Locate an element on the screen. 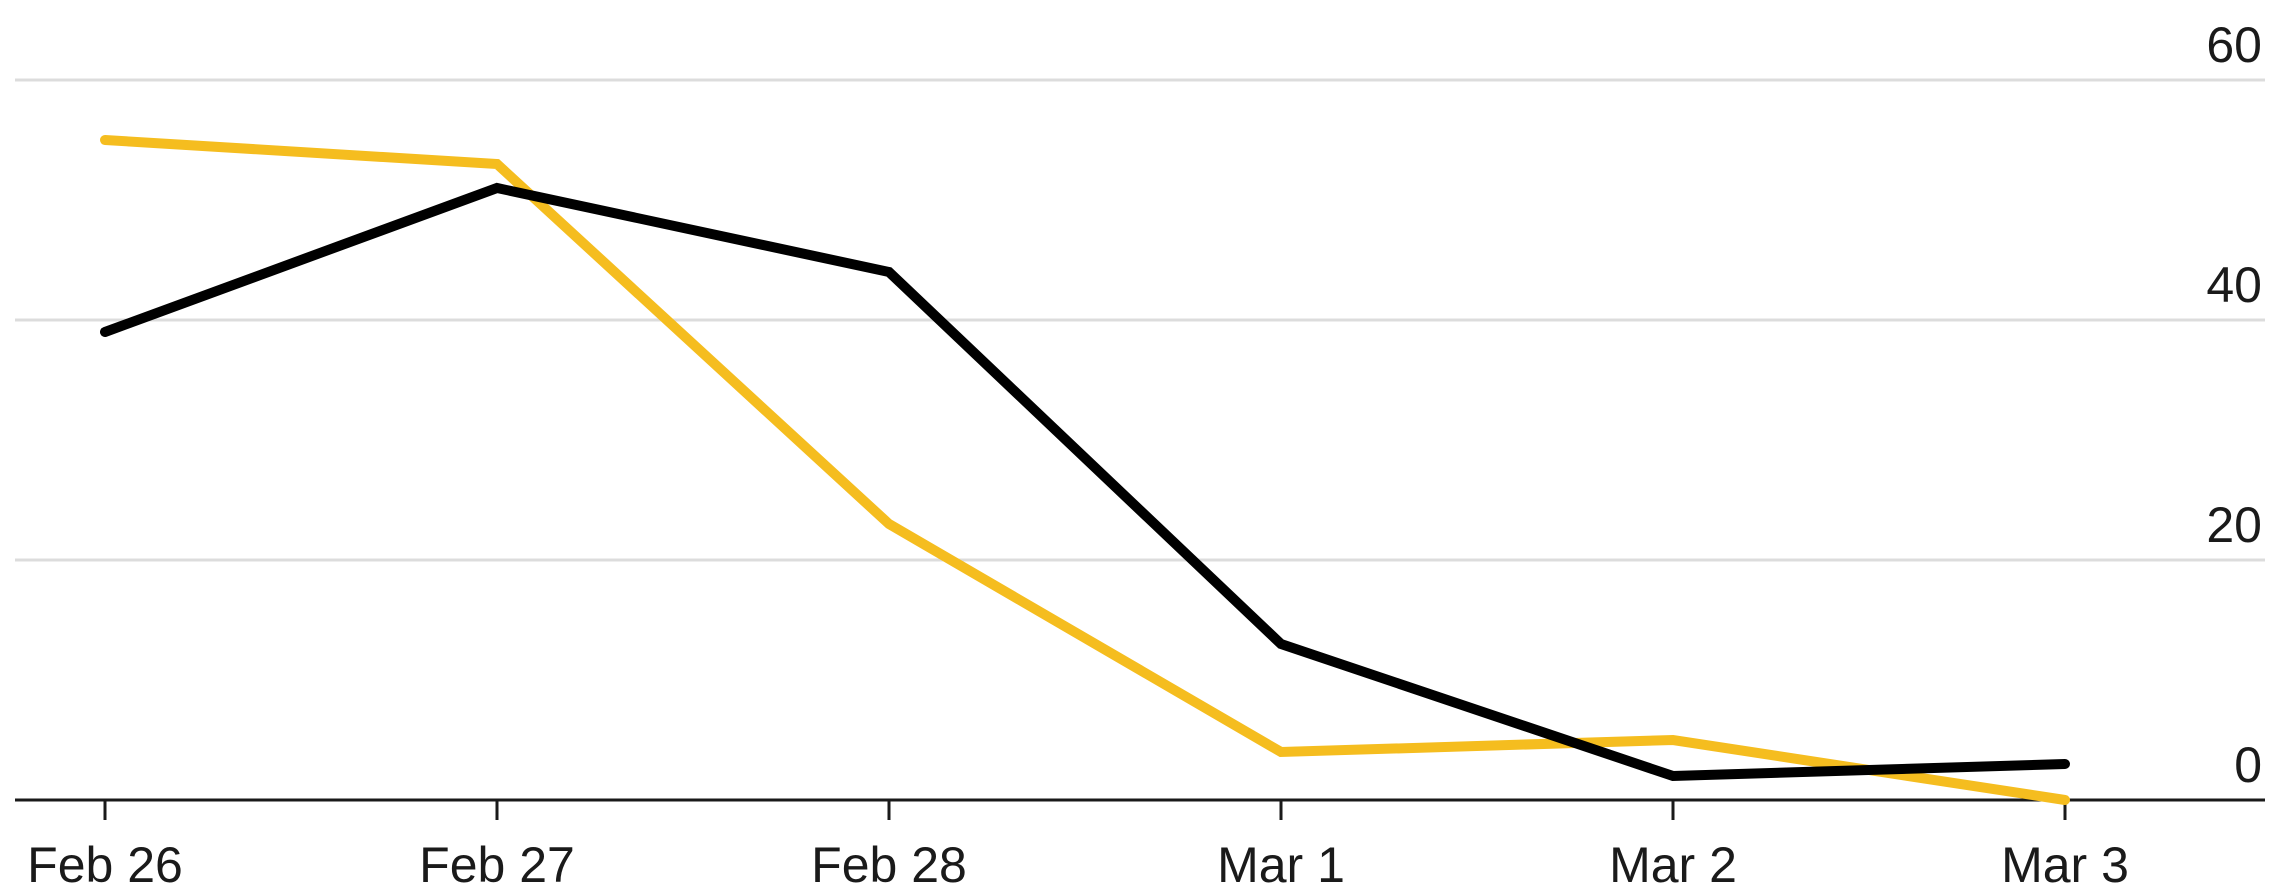 The height and width of the screenshot is (894, 2295). y-tick-label-20: 20 is located at coordinates (2234, 525).